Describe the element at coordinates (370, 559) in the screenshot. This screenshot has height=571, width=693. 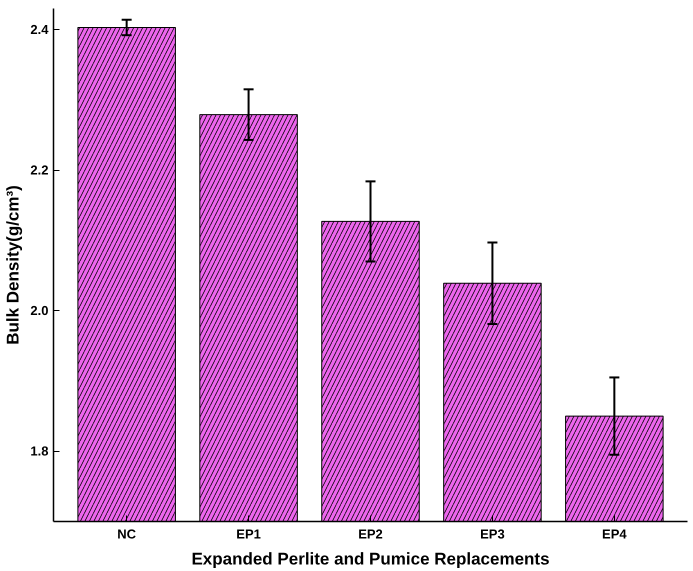
I see `x-axis-title: Expanded Perlite and Pumice Replacements` at that location.